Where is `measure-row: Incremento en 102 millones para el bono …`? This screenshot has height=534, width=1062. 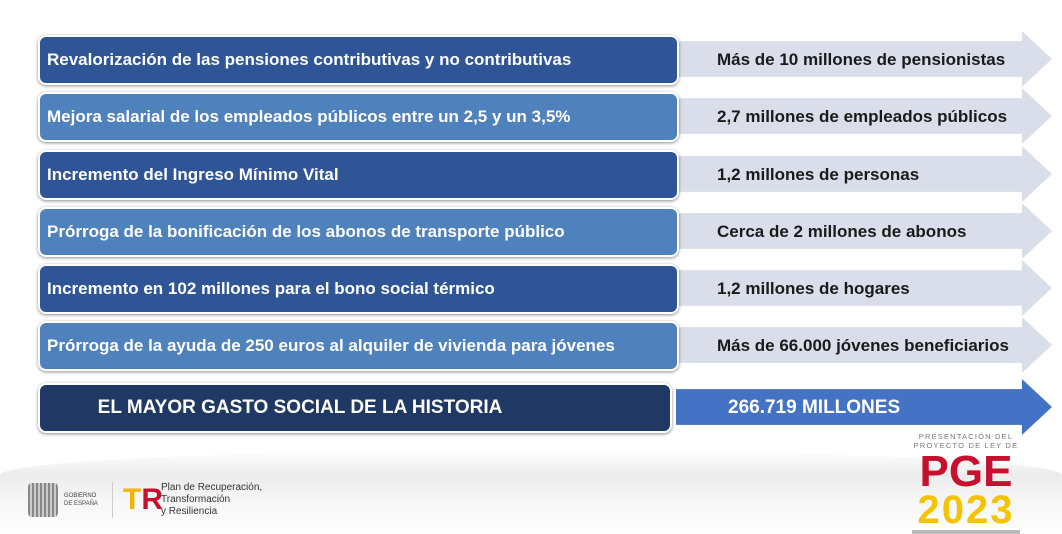 measure-row: Incremento en 102 millones para el bono … is located at coordinates (545, 288).